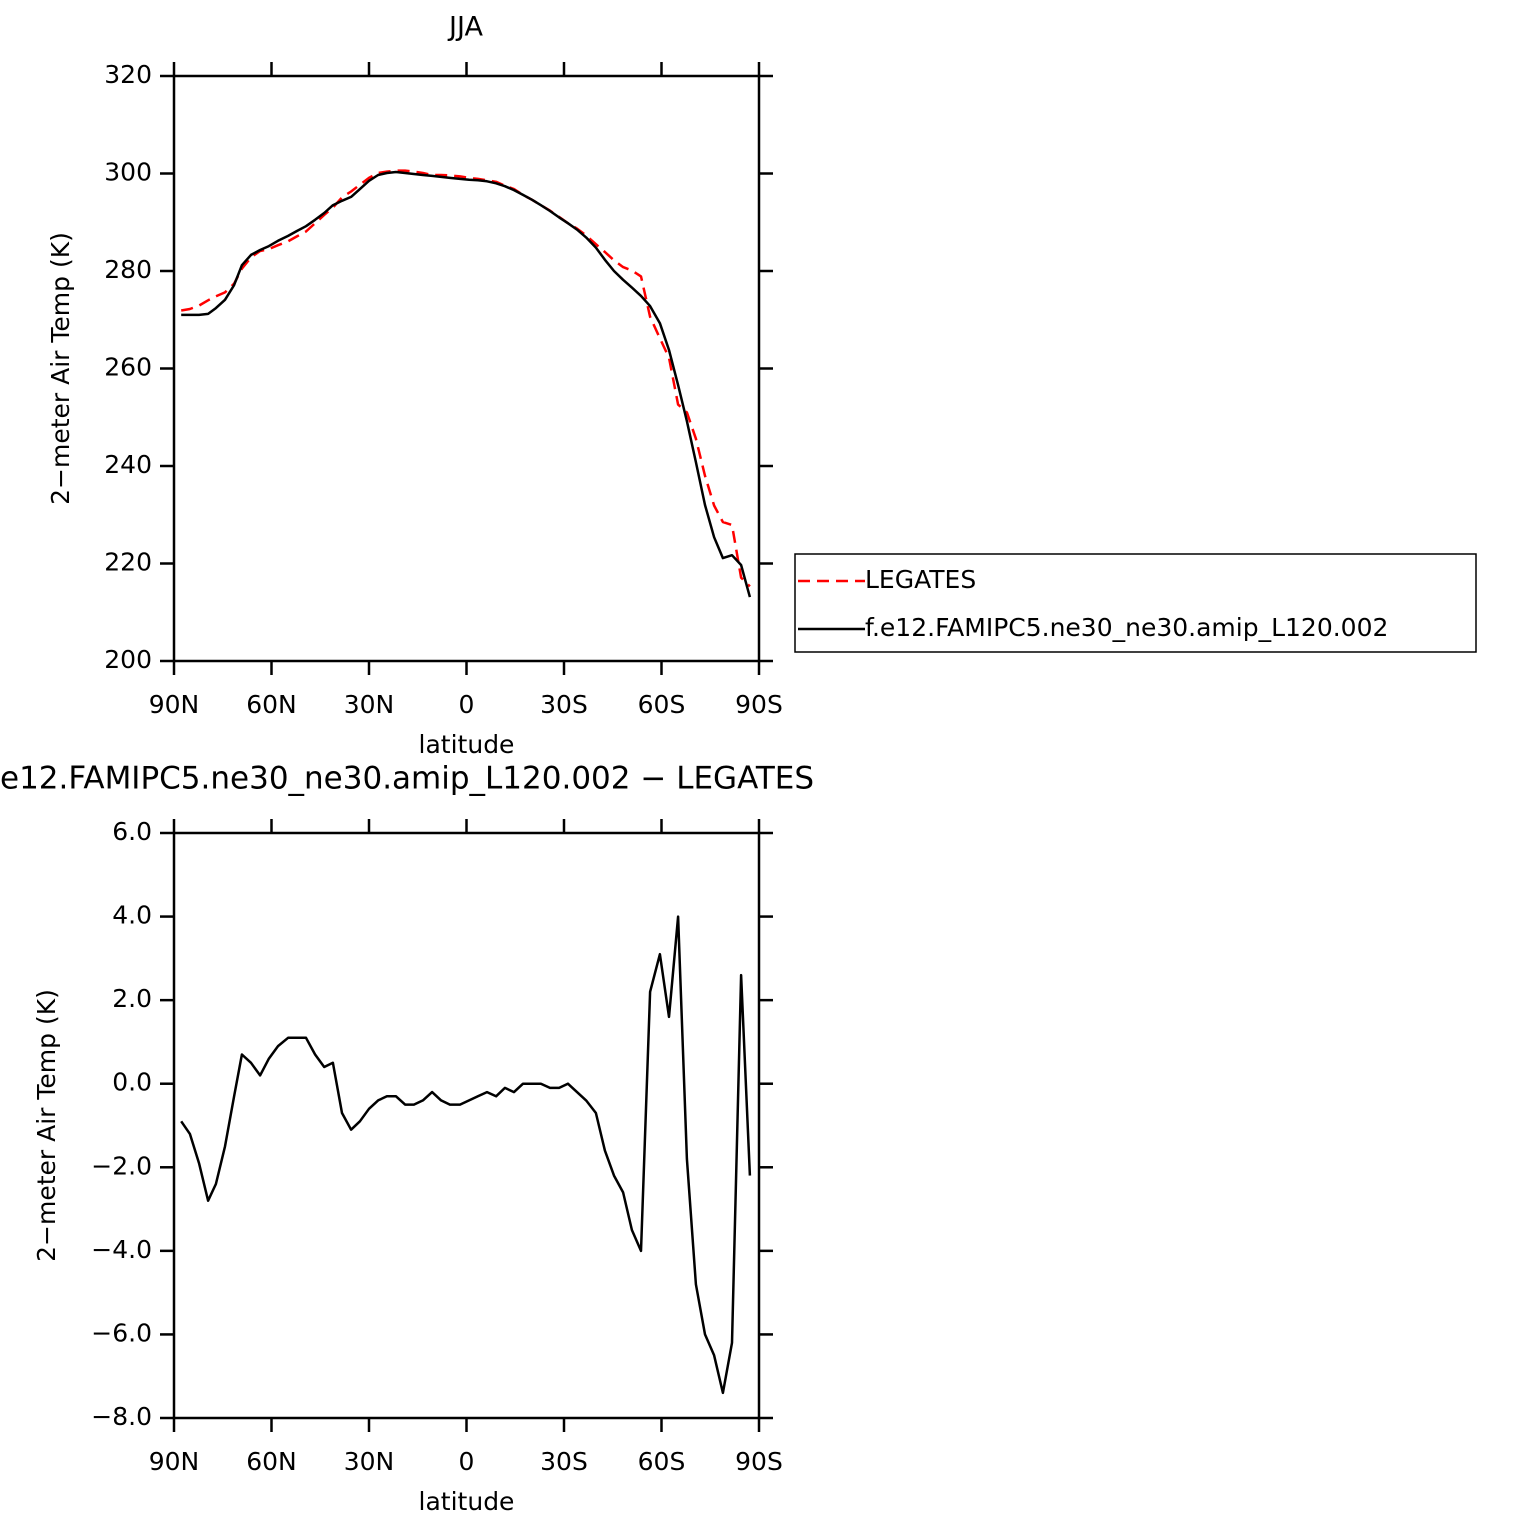  I want to click on y-tick-label: 4.0, so click(132, 915).